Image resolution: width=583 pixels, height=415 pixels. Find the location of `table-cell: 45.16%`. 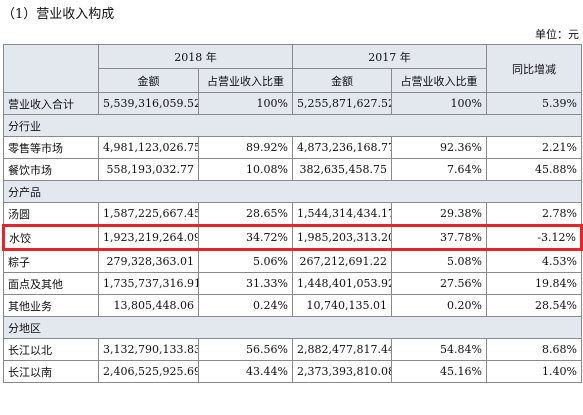

table-cell: 45.16% is located at coordinates (439, 371).